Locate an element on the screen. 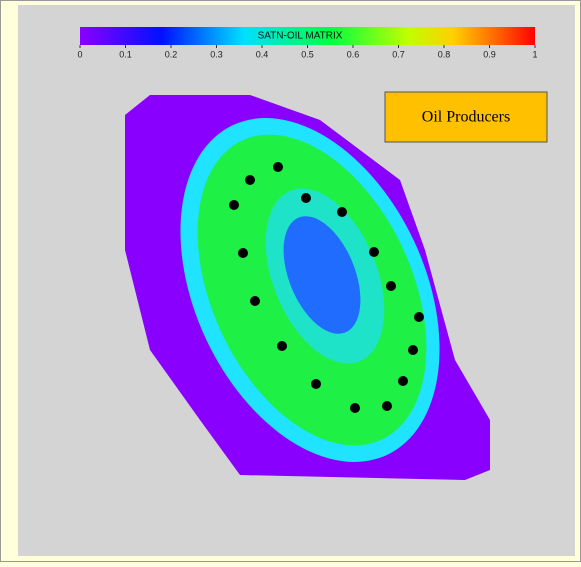  colorbar-tick-label: 1 is located at coordinates (534, 54).